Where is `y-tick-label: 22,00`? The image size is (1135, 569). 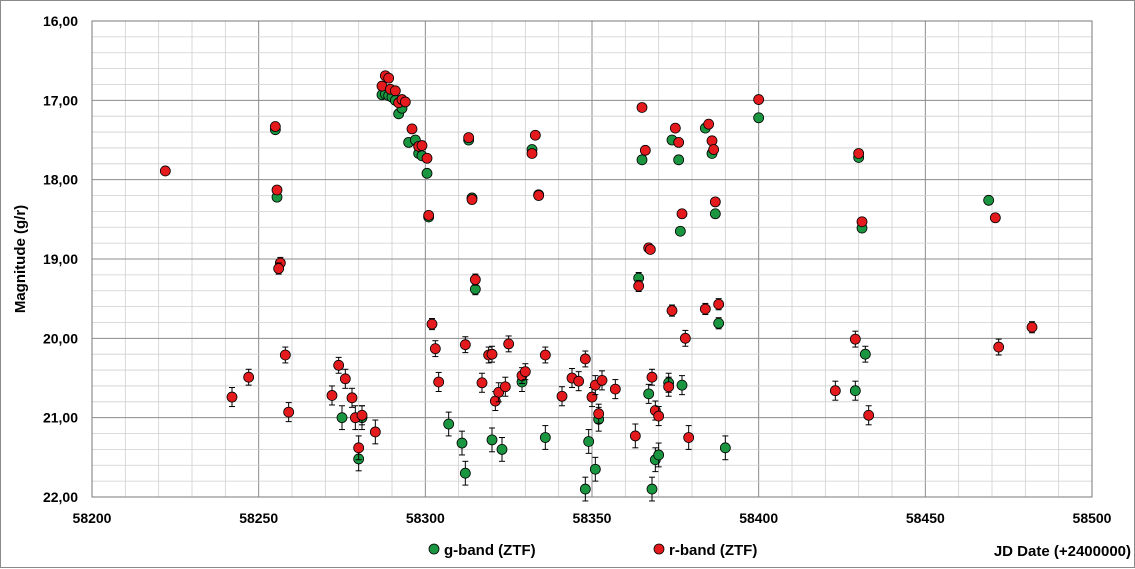
y-tick-label: 22,00 is located at coordinates (60, 497).